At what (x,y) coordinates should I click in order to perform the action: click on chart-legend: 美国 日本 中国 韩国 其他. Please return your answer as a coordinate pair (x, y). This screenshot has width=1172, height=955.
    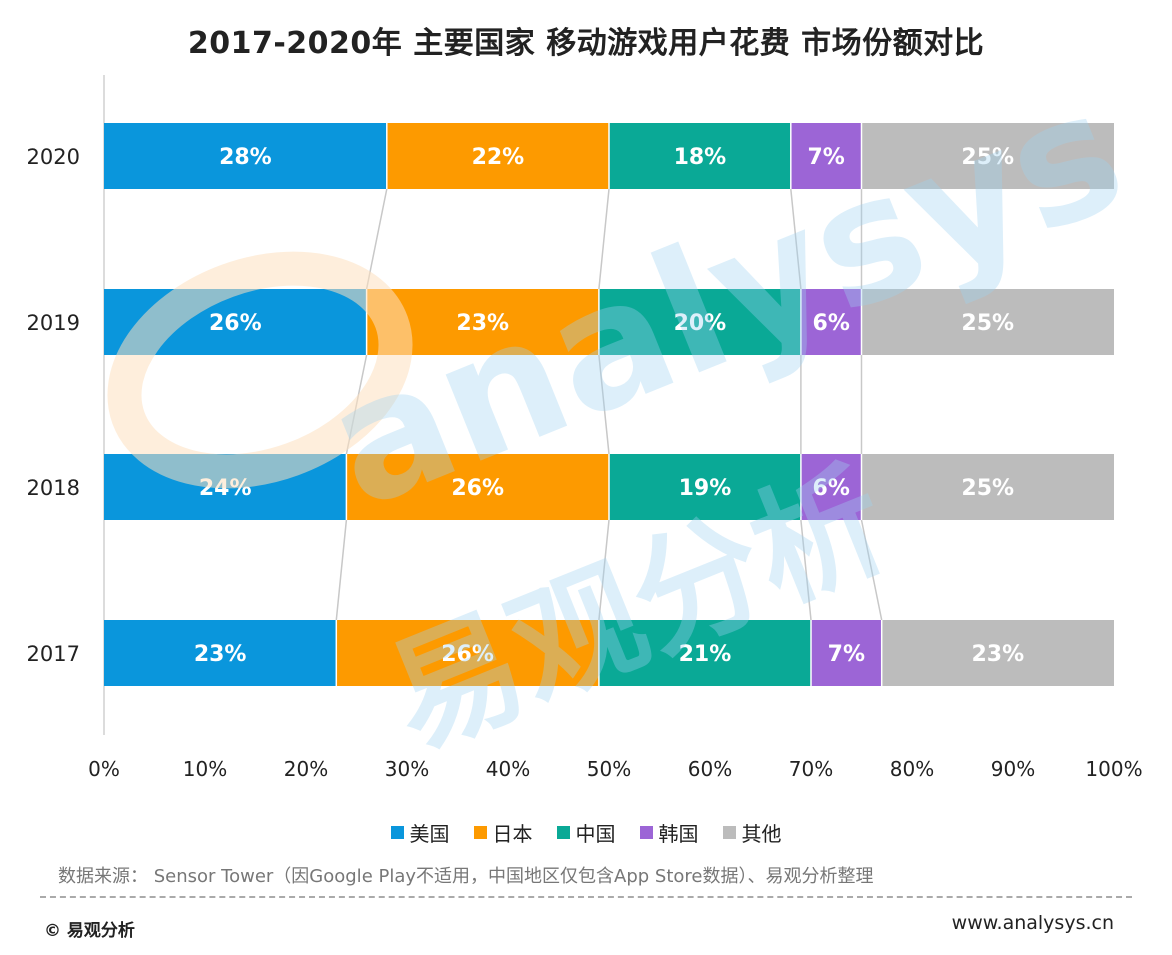
    Looking at the image, I should click on (586, 832).